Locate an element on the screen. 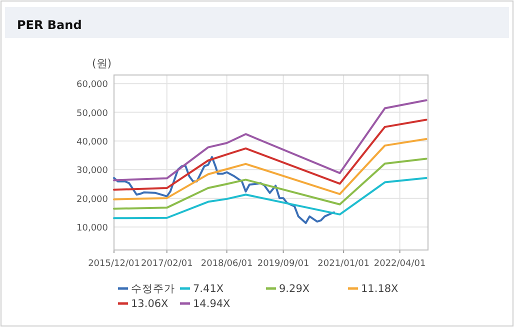  x-tick-label: 2017/02/01 is located at coordinates (166, 264).